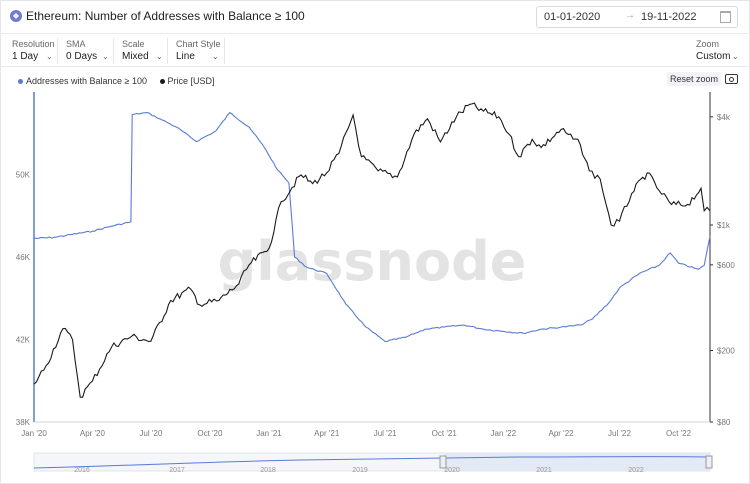  Describe the element at coordinates (636, 470) in the screenshot. I see `navigator-year-label: 2022` at that location.